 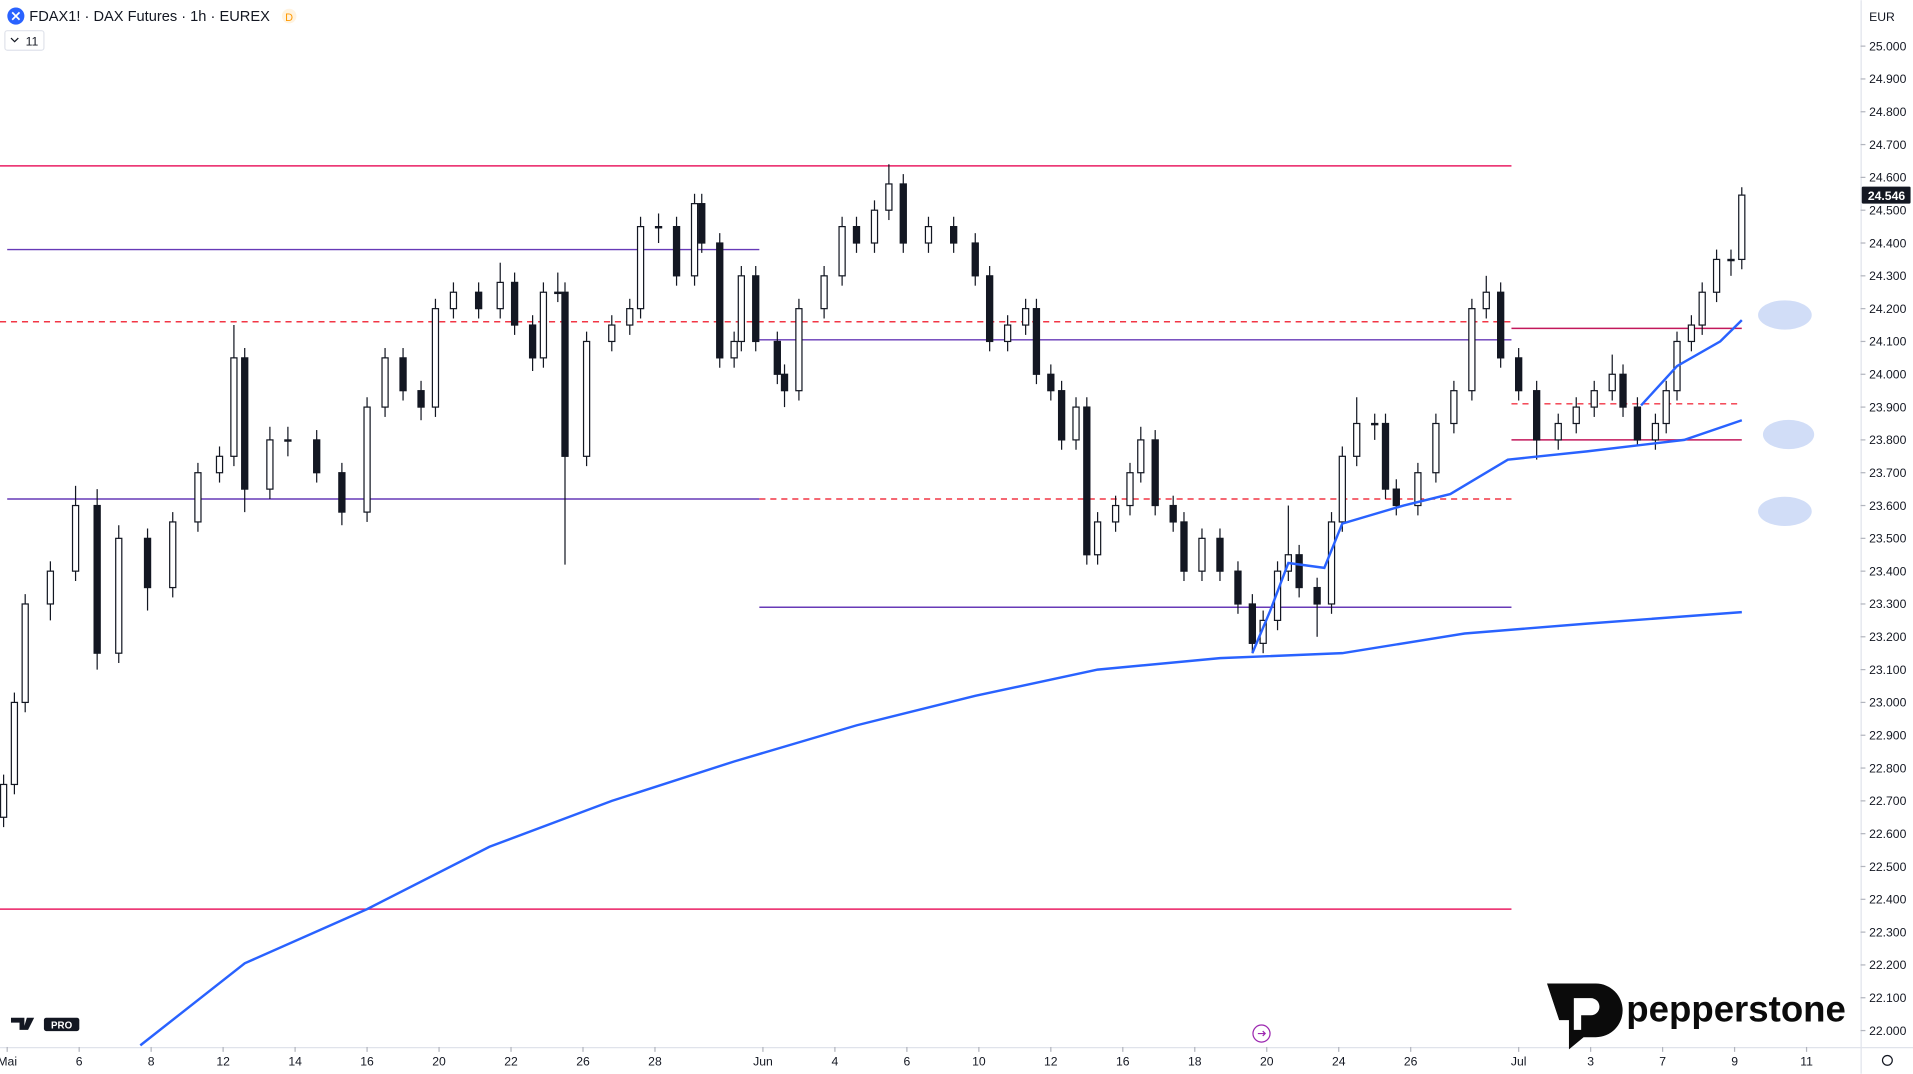 What do you see at coordinates (1887, 637) in the screenshot?
I see `y-tick-label: 23.200` at bounding box center [1887, 637].